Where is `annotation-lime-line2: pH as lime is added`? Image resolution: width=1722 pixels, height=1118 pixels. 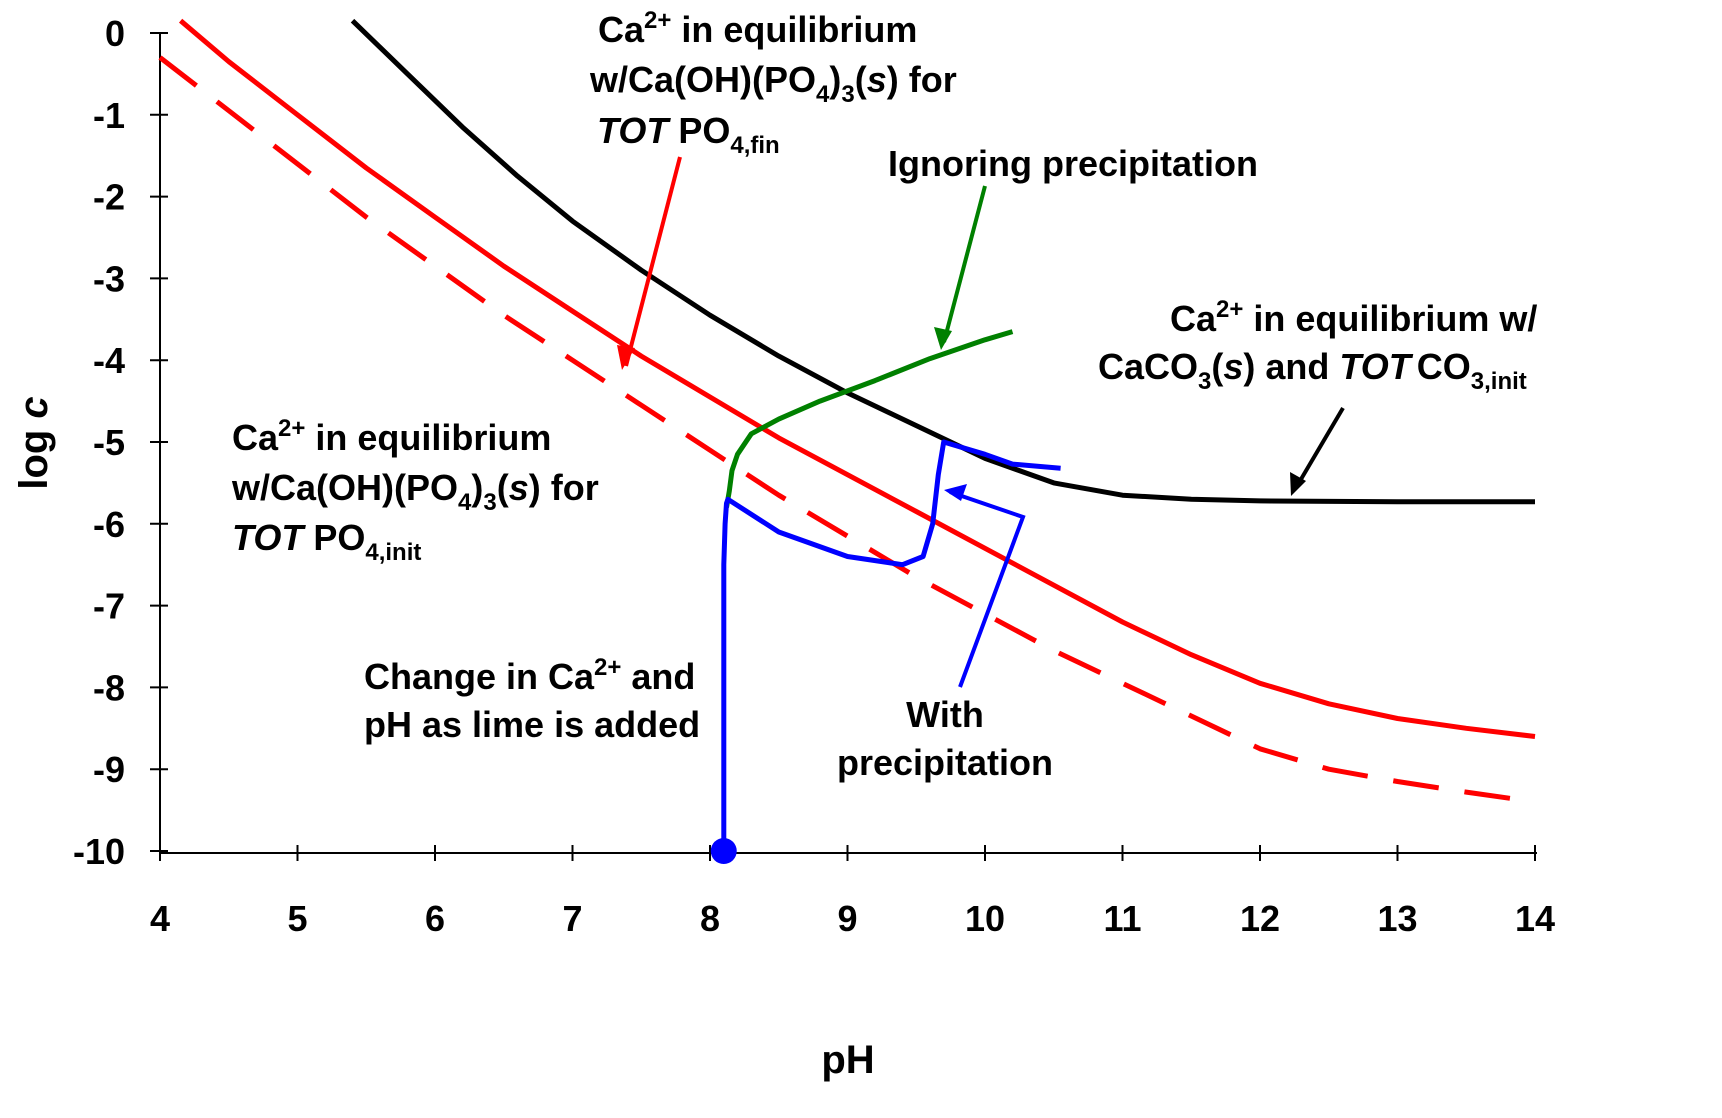
annotation-lime-line2: pH as lime is added is located at coordinates (532, 724).